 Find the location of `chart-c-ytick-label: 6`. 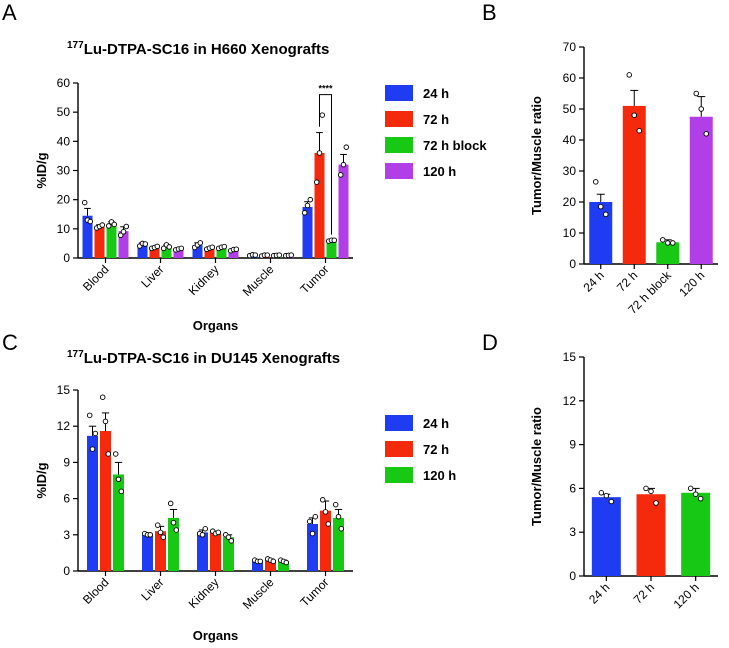

chart-c-ytick-label: 6 is located at coordinates (66, 499).